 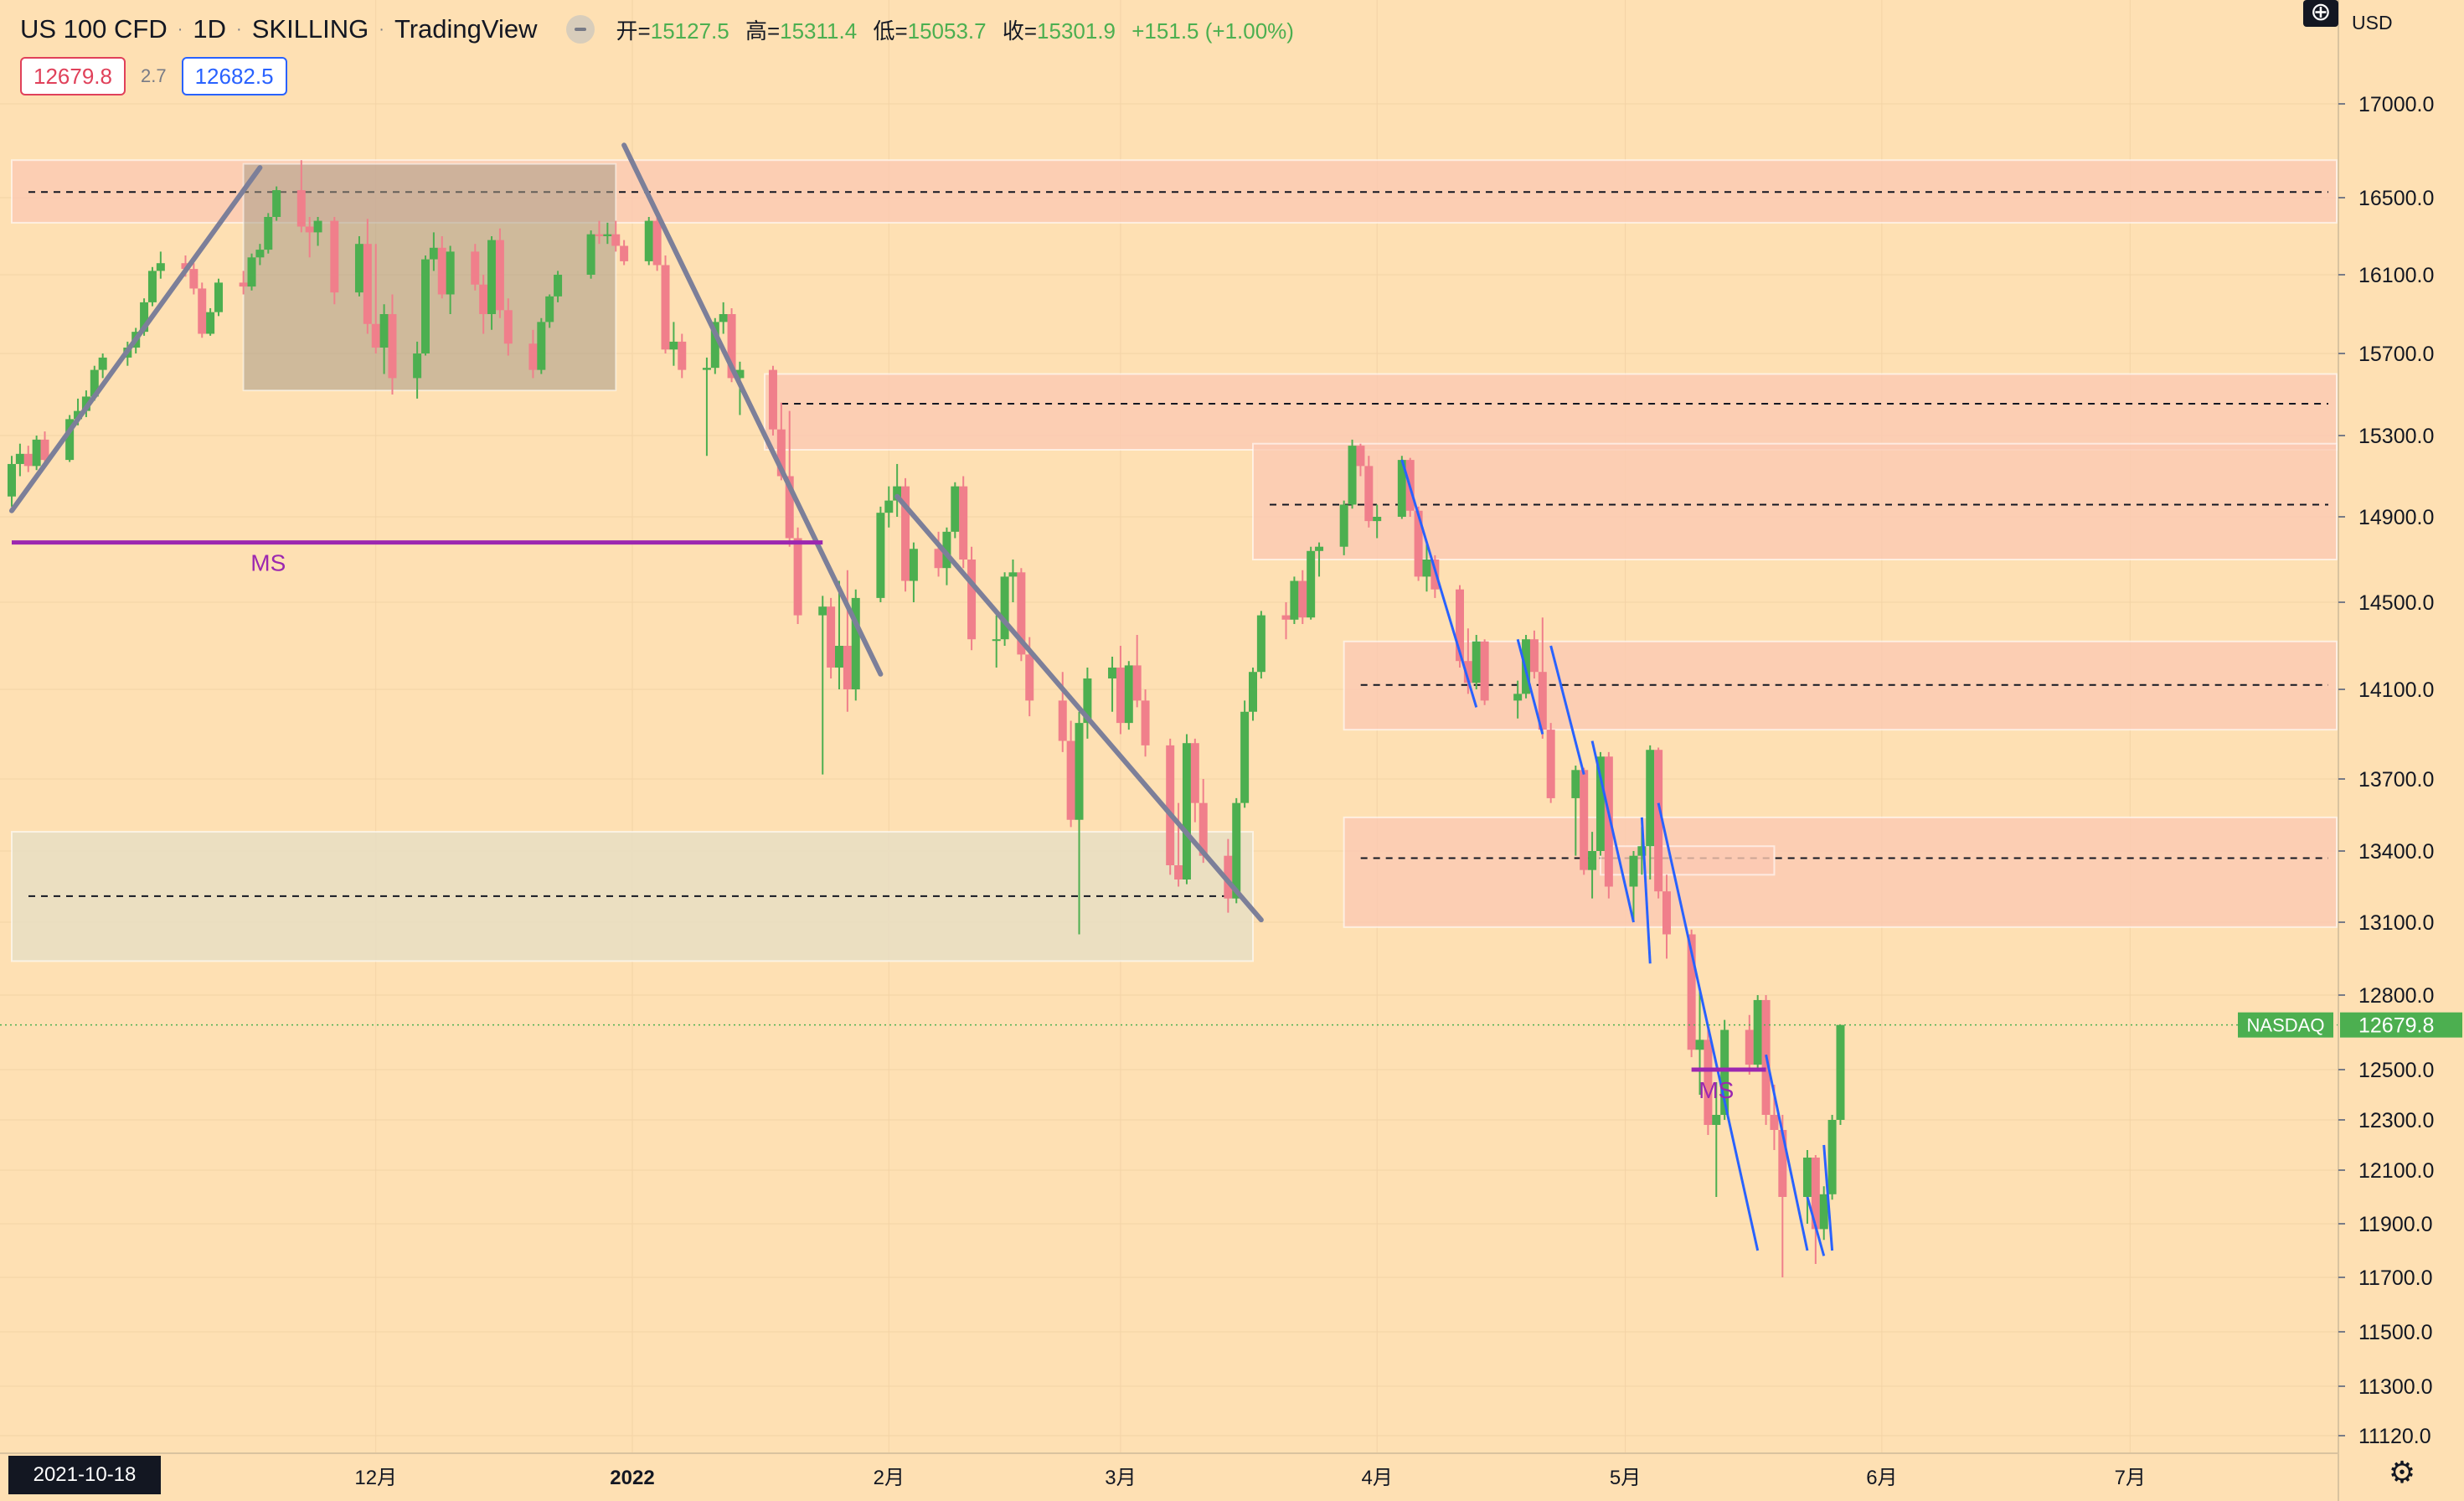 I want to click on close-label: 收=, so click(x=1020, y=31).